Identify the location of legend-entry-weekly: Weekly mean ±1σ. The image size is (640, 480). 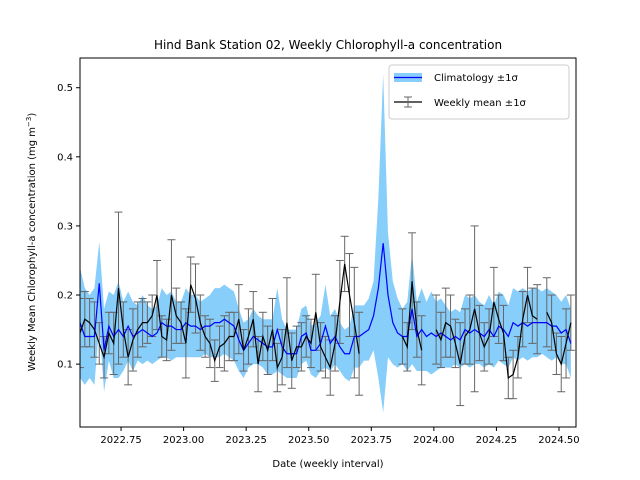
(480, 103).